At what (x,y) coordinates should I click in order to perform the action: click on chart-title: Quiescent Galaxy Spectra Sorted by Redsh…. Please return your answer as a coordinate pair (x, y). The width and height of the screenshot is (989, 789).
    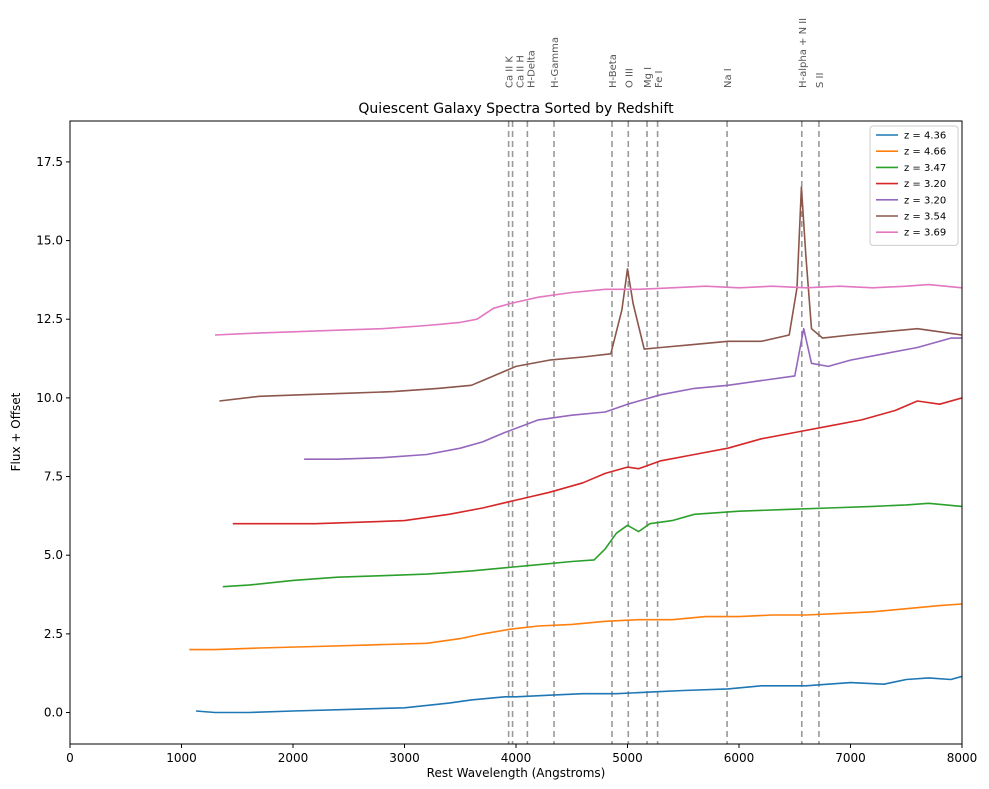
    Looking at the image, I should click on (516, 109).